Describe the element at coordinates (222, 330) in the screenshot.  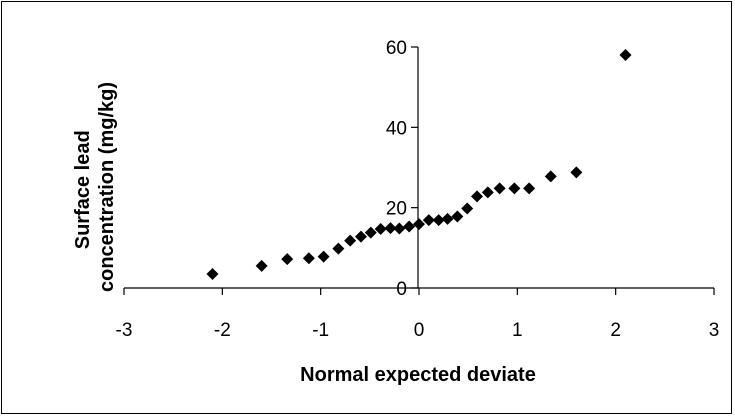
I see `x-tick-label: -2` at that location.